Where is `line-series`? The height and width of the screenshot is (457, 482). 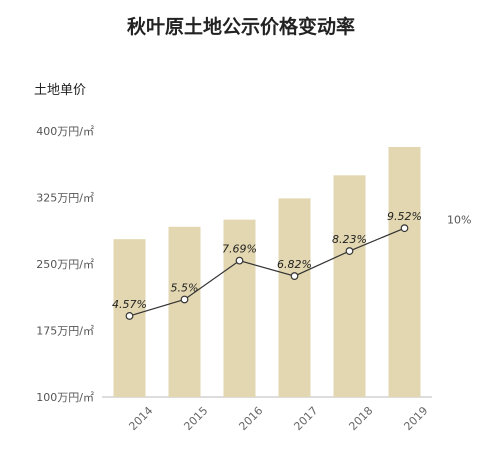 line-series is located at coordinates (267, 272).